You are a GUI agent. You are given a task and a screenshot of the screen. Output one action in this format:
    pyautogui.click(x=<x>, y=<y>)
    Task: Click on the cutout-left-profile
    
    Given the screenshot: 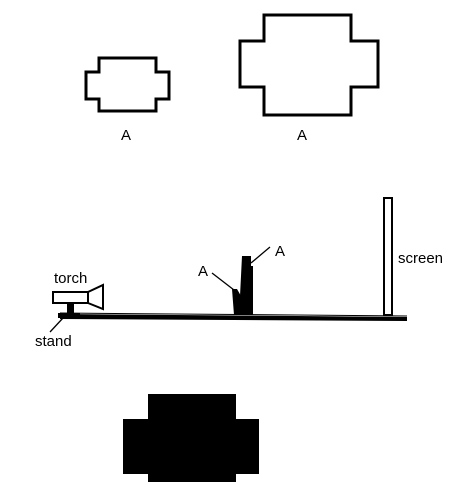 What is the action you would take?
    pyautogui.click(x=236, y=302)
    